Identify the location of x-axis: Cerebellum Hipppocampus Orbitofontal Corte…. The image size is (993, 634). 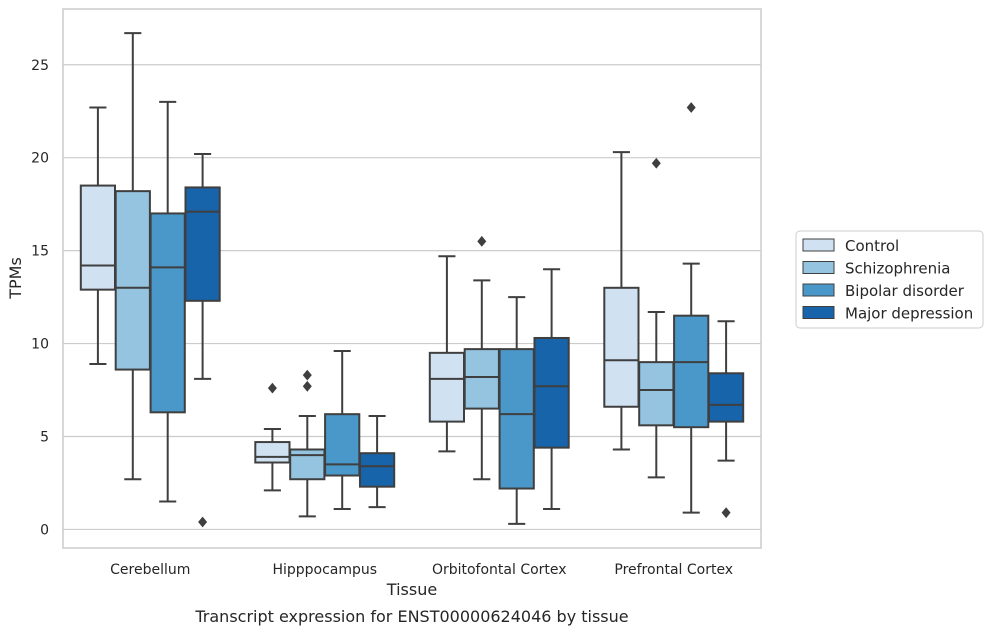
(421, 570).